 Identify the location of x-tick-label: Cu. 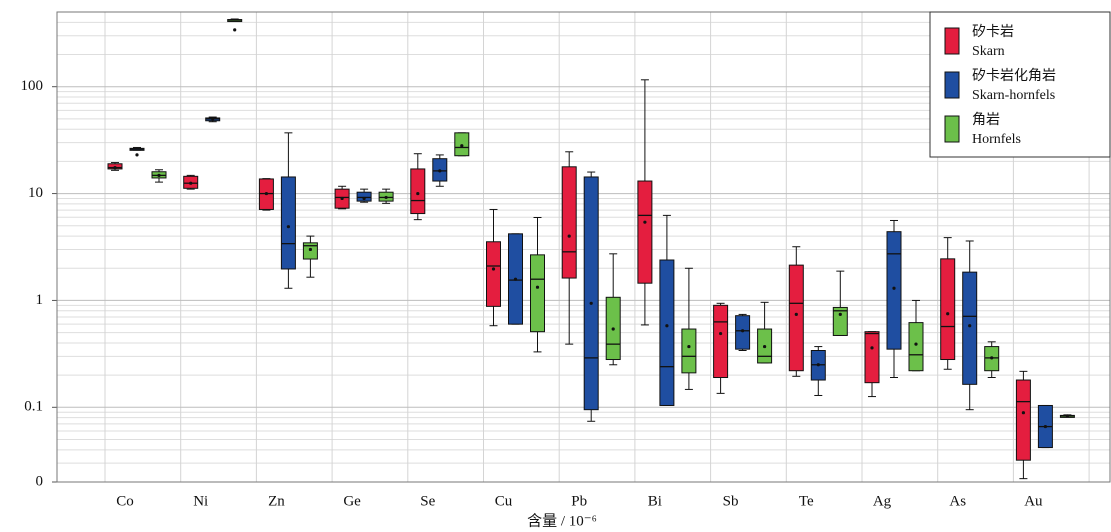
(504, 501).